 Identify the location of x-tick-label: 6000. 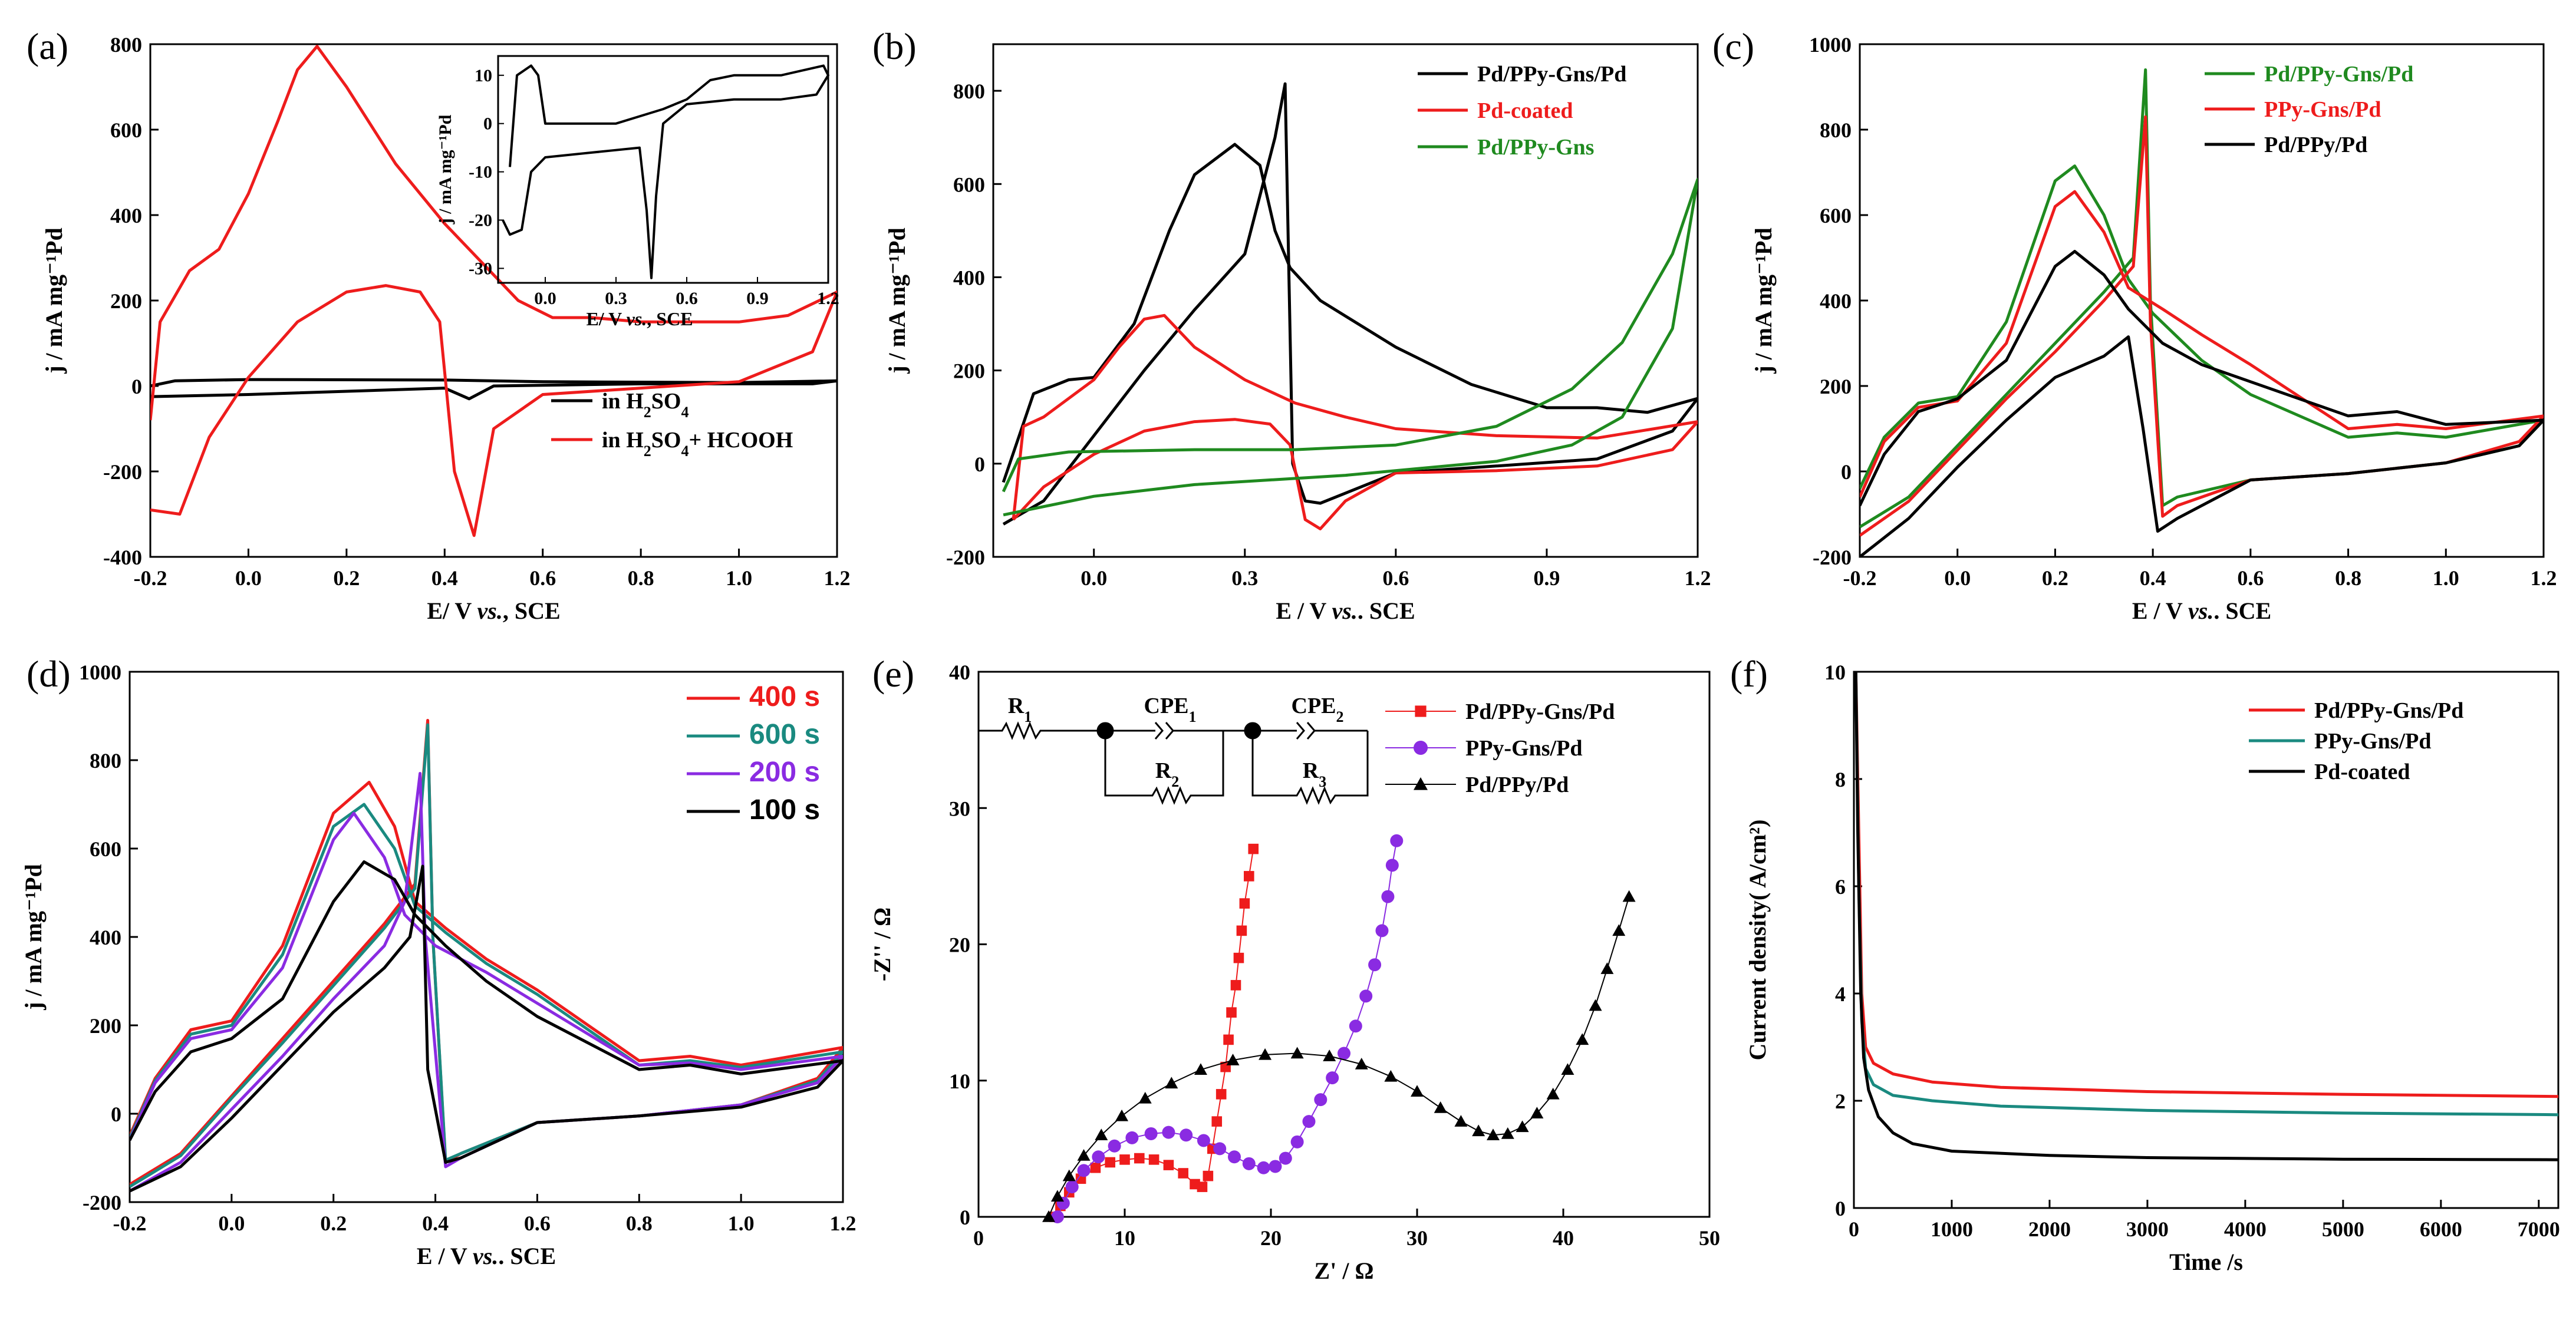
(2441, 1229).